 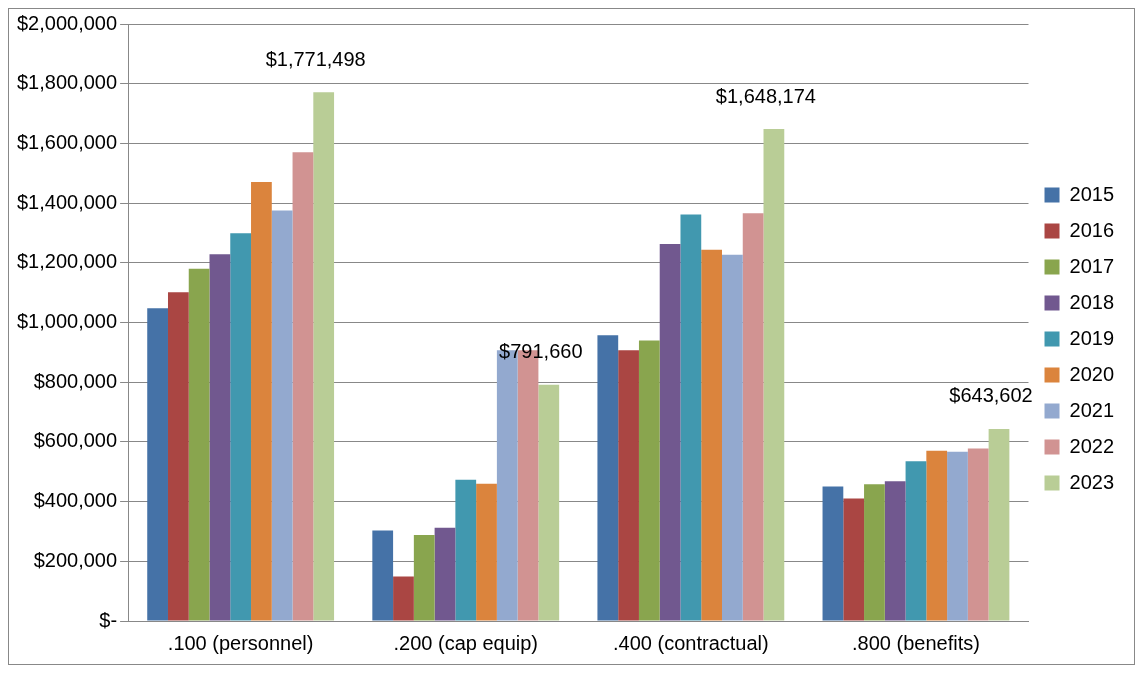 What do you see at coordinates (67, 321) in the screenshot?
I see `y-tick-label: $1,000,000` at bounding box center [67, 321].